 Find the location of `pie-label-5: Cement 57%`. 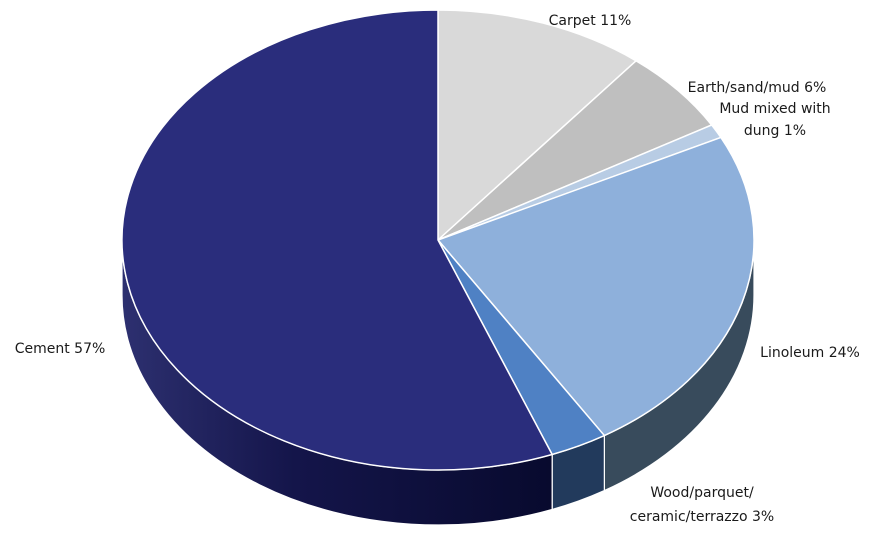

pie-label-5: Cement 57% is located at coordinates (60, 349).